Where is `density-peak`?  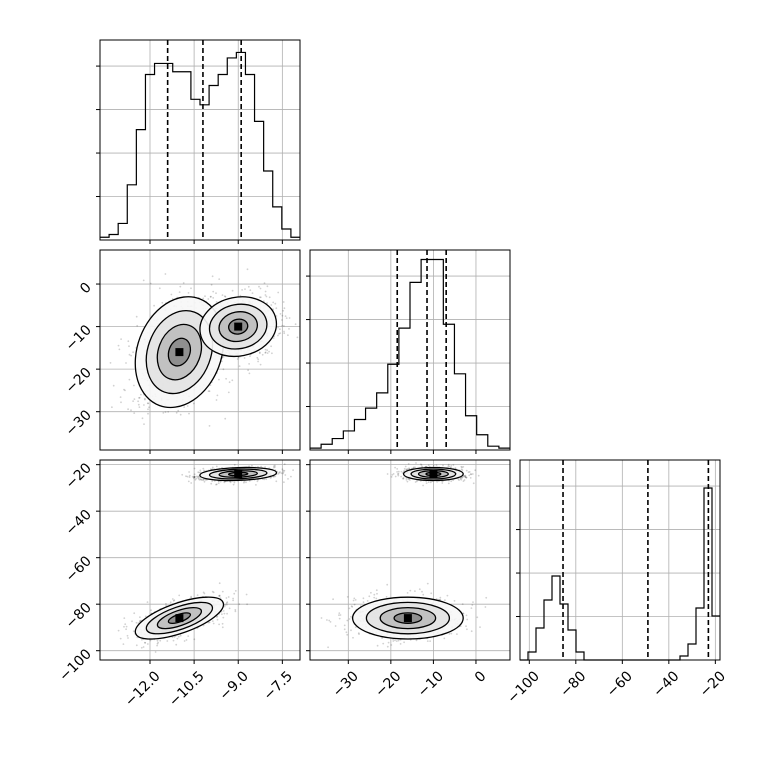
density-peak is located at coordinates (238, 474).